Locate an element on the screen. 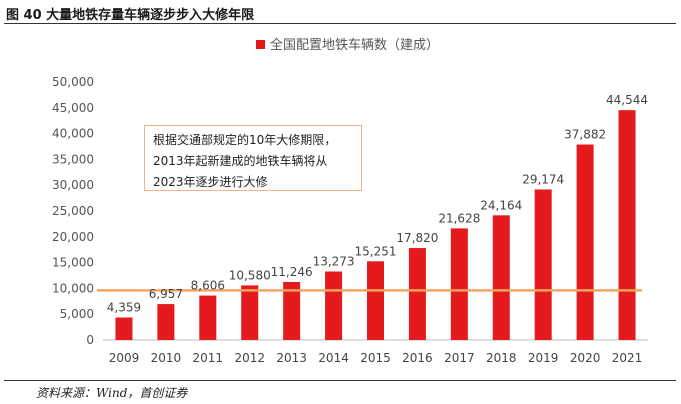 The width and height of the screenshot is (681, 404). y-tick-label: 10,000 is located at coordinates (73, 288).